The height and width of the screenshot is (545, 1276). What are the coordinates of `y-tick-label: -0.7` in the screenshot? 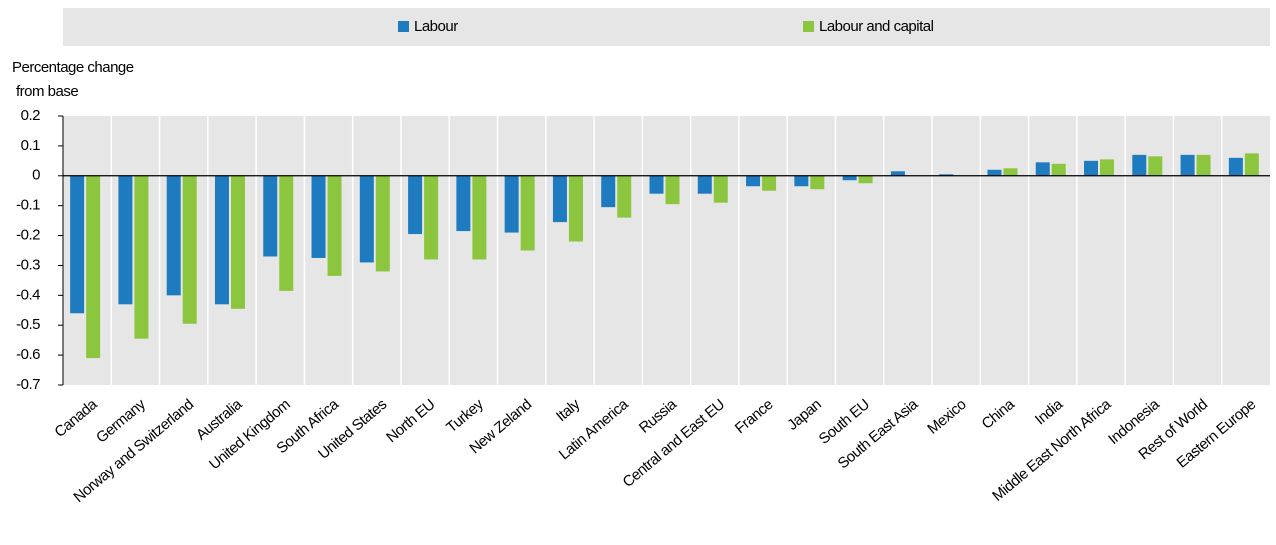 It's located at (28, 384).